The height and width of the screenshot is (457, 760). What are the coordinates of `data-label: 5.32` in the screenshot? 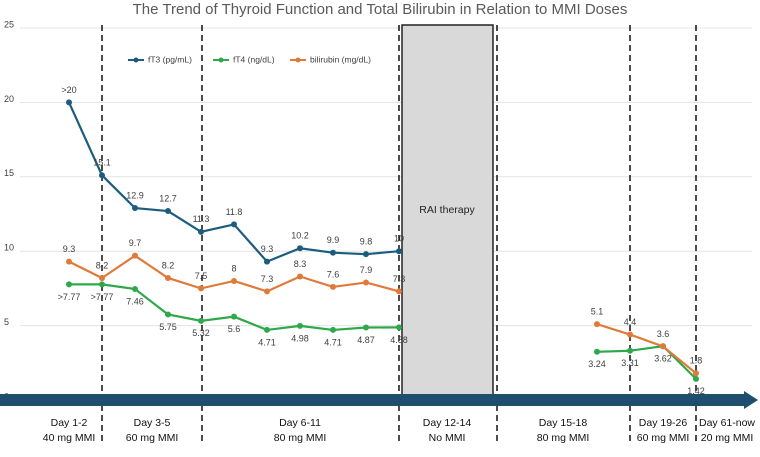 It's located at (201, 333).